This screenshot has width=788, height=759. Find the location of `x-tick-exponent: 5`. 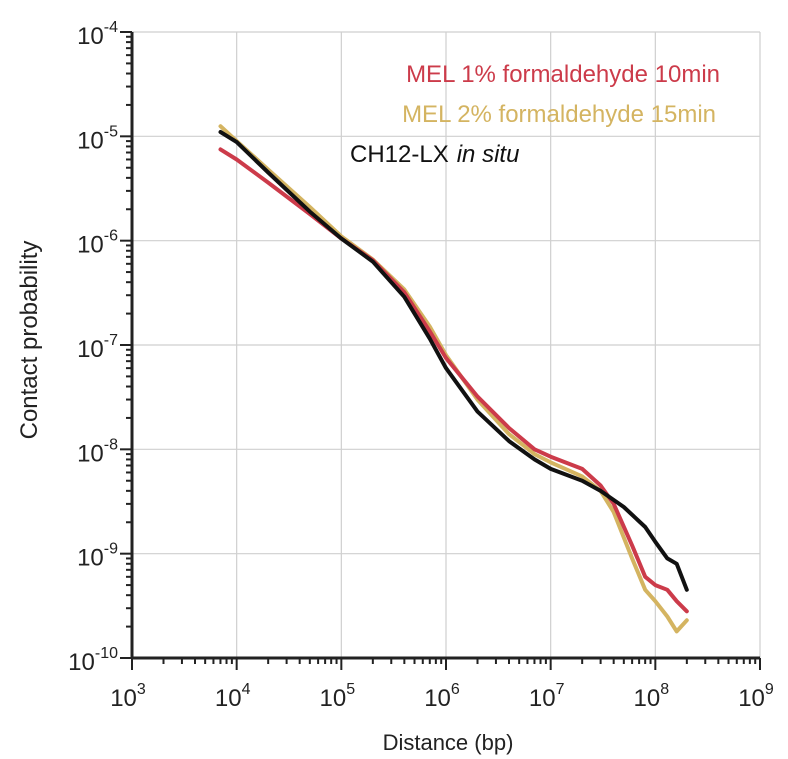

x-tick-exponent: 5 is located at coordinates (350, 689).